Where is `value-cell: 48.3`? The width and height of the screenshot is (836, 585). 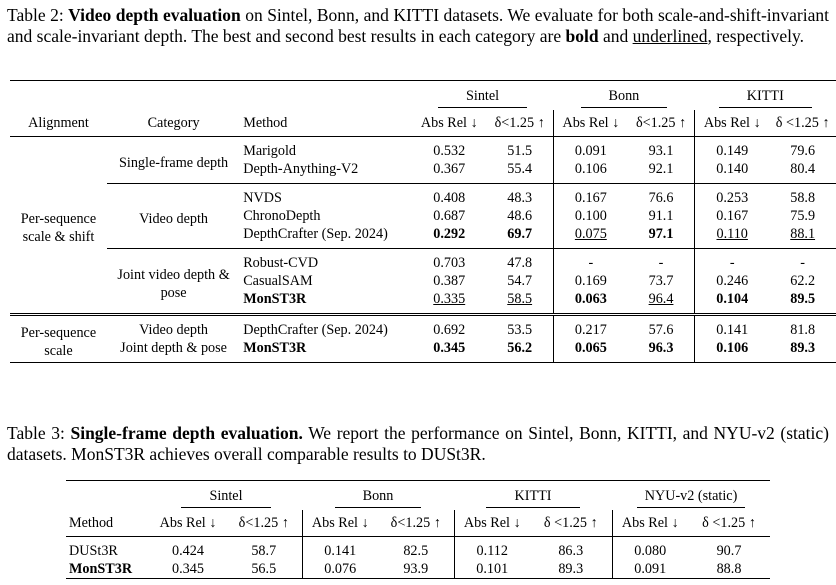
value-cell: 48.3 is located at coordinates (520, 195).